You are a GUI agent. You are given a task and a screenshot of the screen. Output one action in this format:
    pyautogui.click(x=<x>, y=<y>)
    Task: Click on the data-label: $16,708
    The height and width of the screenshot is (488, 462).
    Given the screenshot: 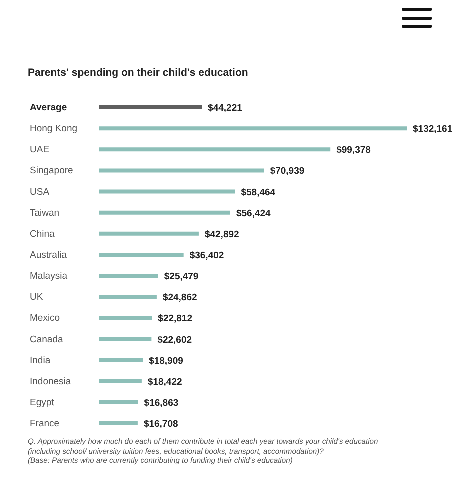 What is the action you would take?
    pyautogui.click(x=161, y=424)
    